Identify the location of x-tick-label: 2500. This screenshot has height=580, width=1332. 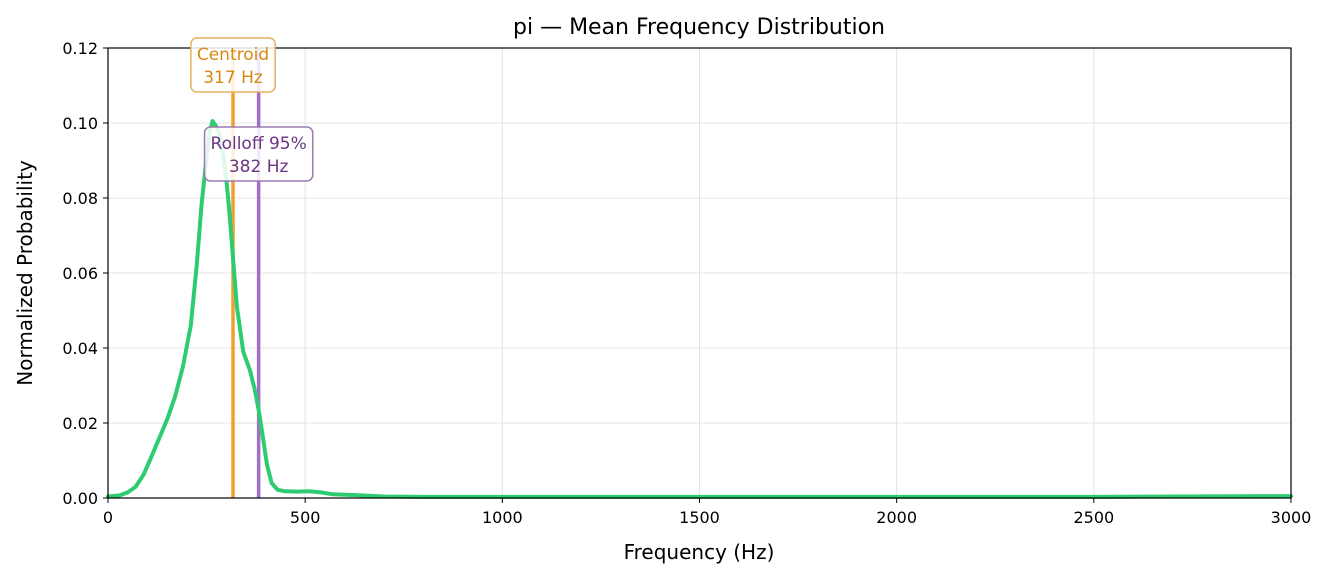
(1093, 517).